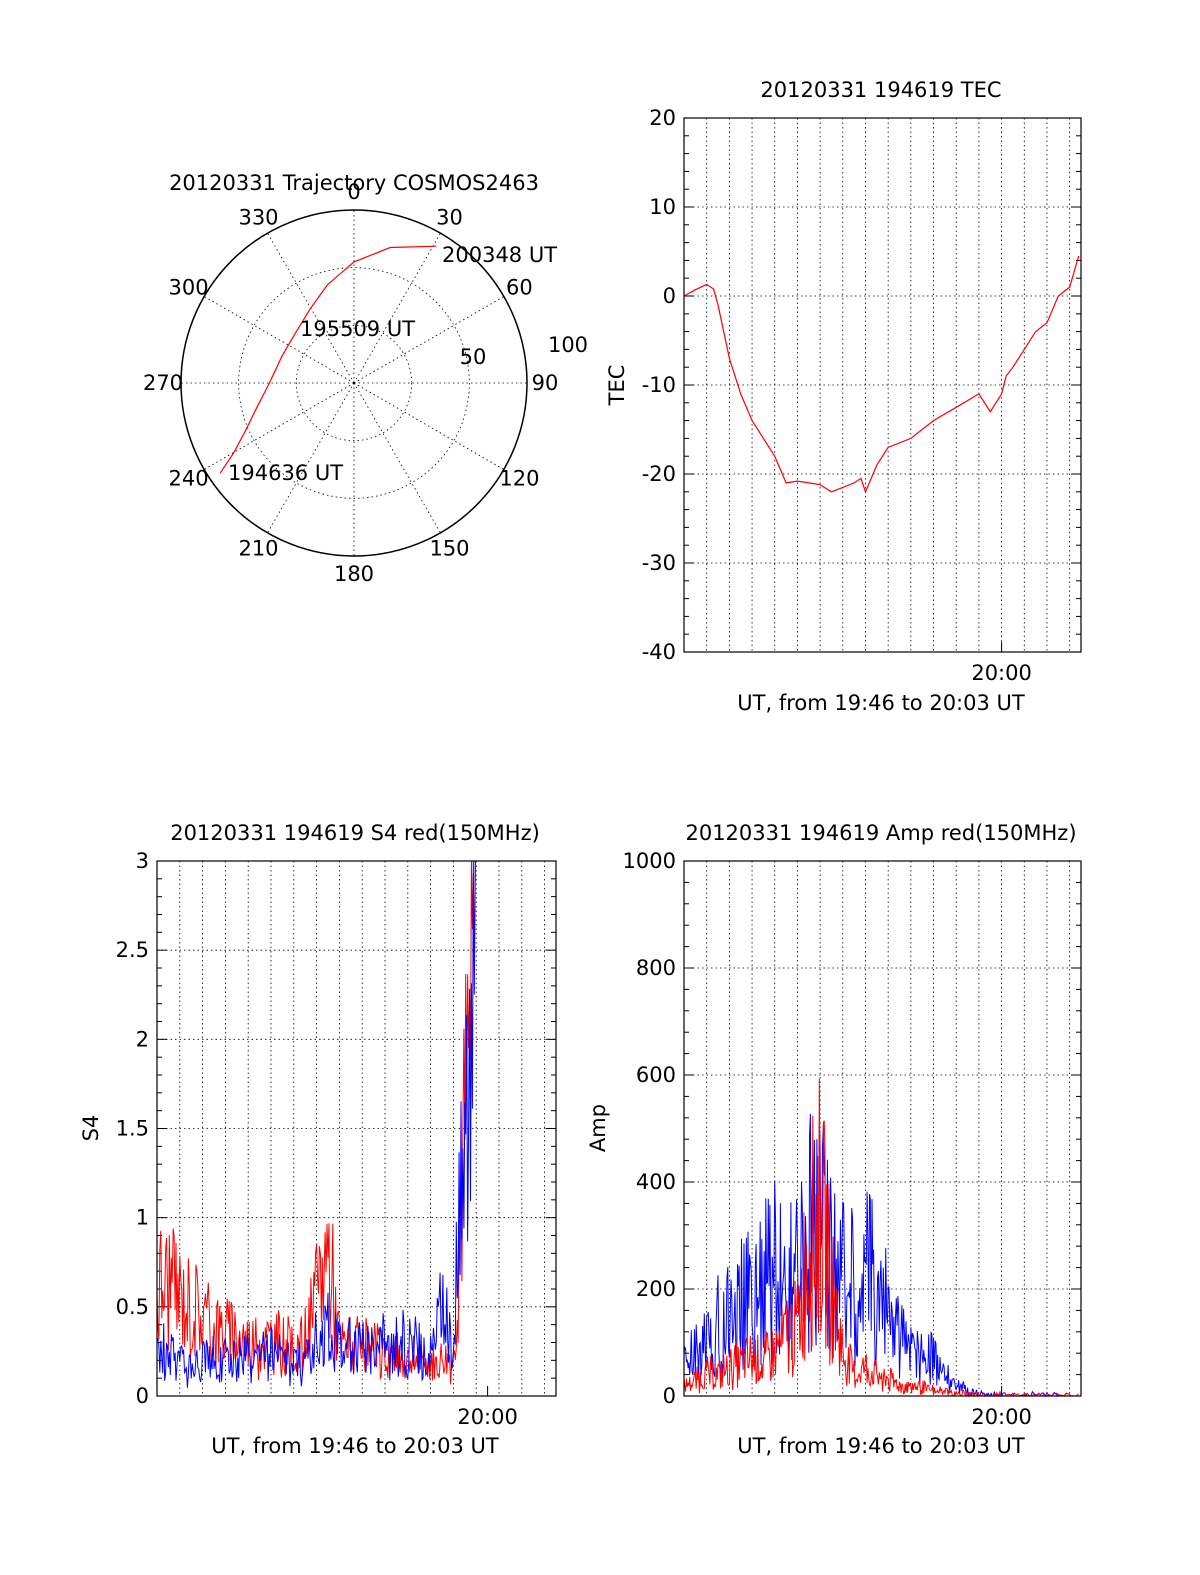 Image resolution: width=1200 pixels, height=1575 pixels. Describe the element at coordinates (656, 1182) in the screenshot. I see `y-tick-label: 400` at that location.